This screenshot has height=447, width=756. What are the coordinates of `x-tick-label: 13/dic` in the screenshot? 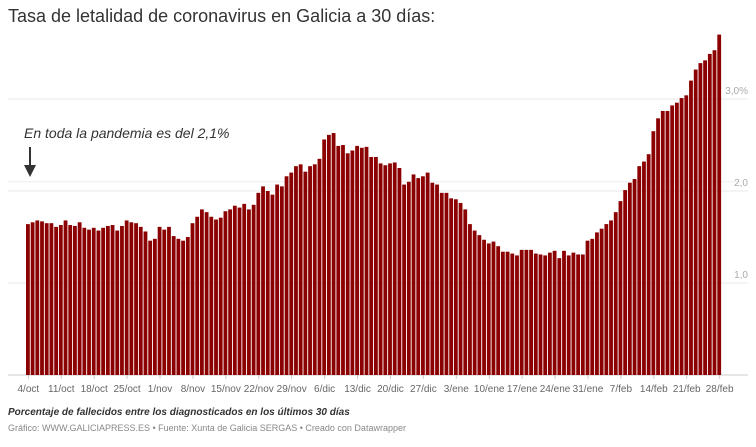 It's located at (357, 389).